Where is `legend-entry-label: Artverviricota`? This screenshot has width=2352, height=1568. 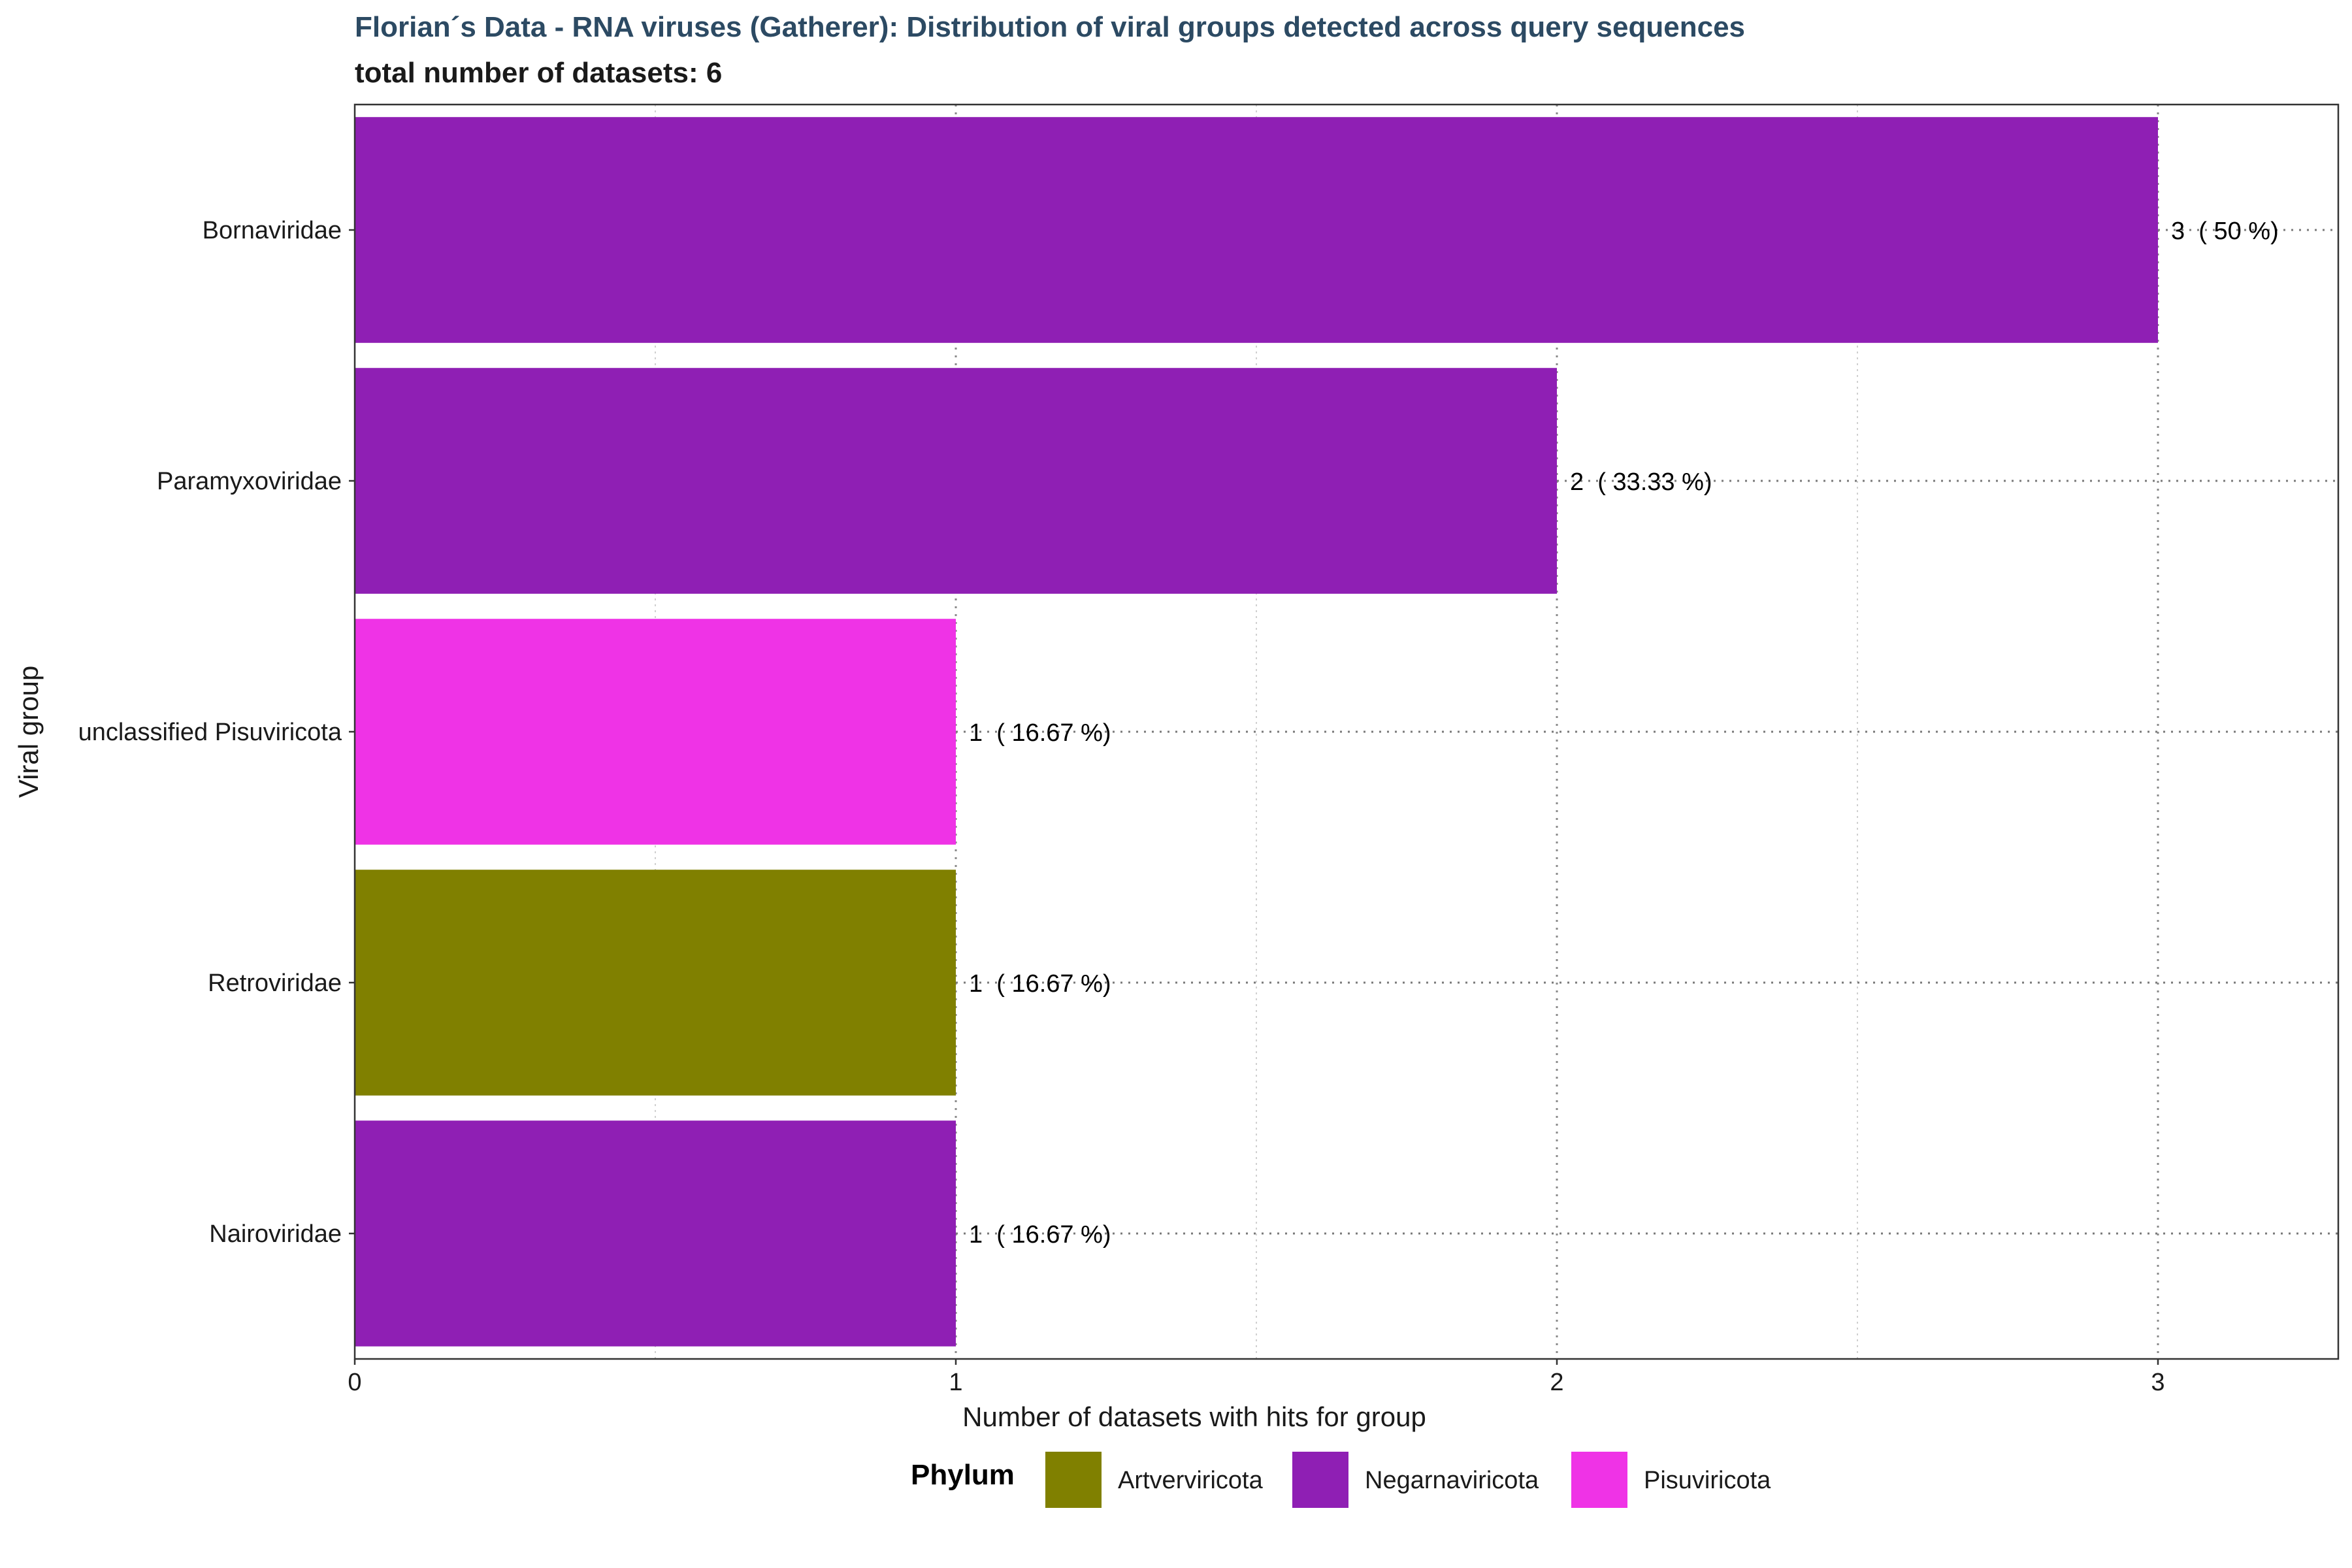
legend-entry-label: Artverviricota is located at coordinates (1191, 1480).